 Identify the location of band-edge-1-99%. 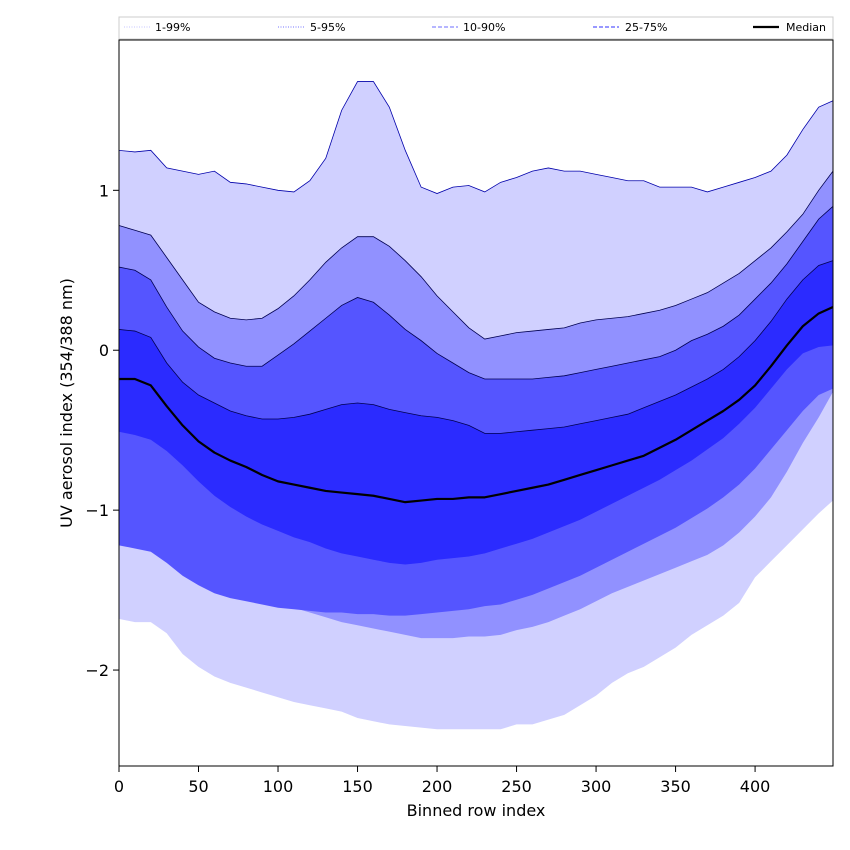
(476, 137).